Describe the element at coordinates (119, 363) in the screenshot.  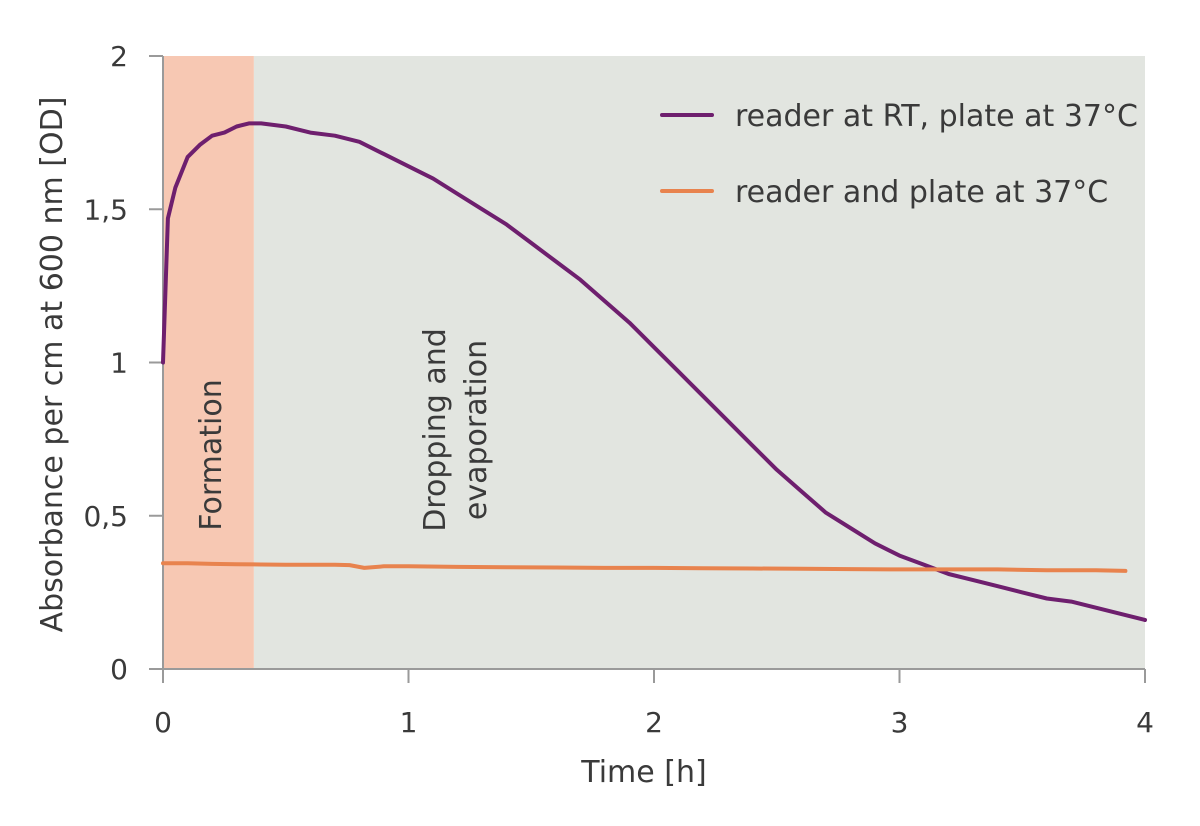
I see `y-tick-label: 1` at that location.